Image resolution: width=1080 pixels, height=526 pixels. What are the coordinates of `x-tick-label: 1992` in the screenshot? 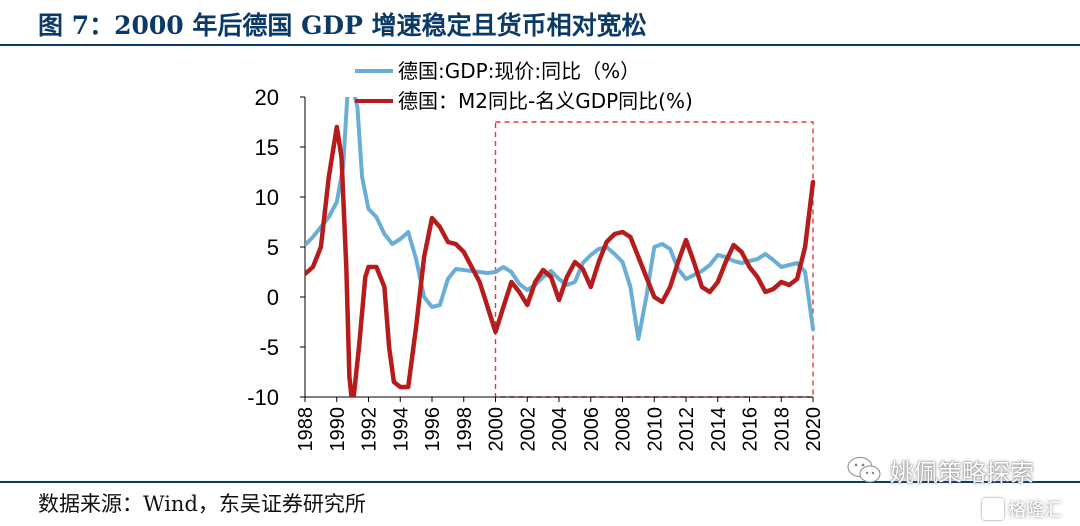 It's located at (370, 429).